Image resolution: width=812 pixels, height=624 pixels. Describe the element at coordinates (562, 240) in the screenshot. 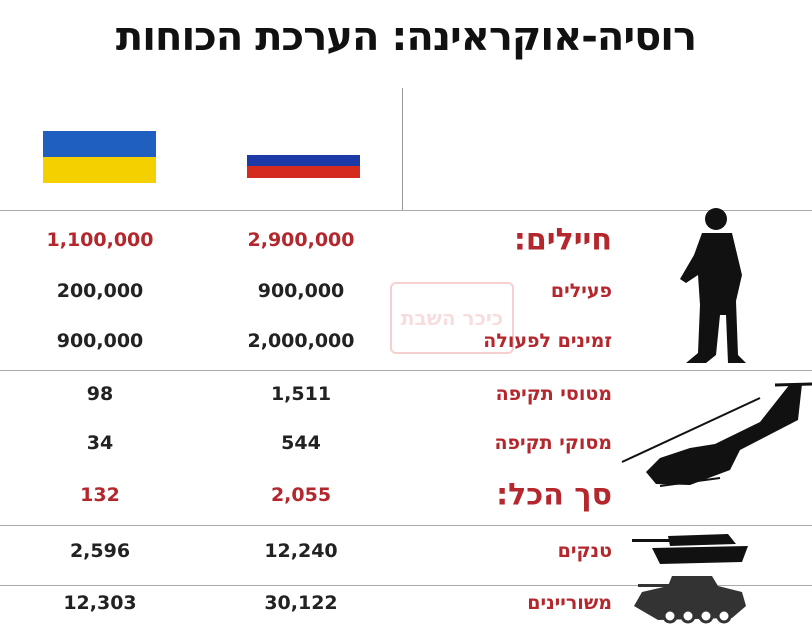

I see `row-label: חיילים:` at that location.